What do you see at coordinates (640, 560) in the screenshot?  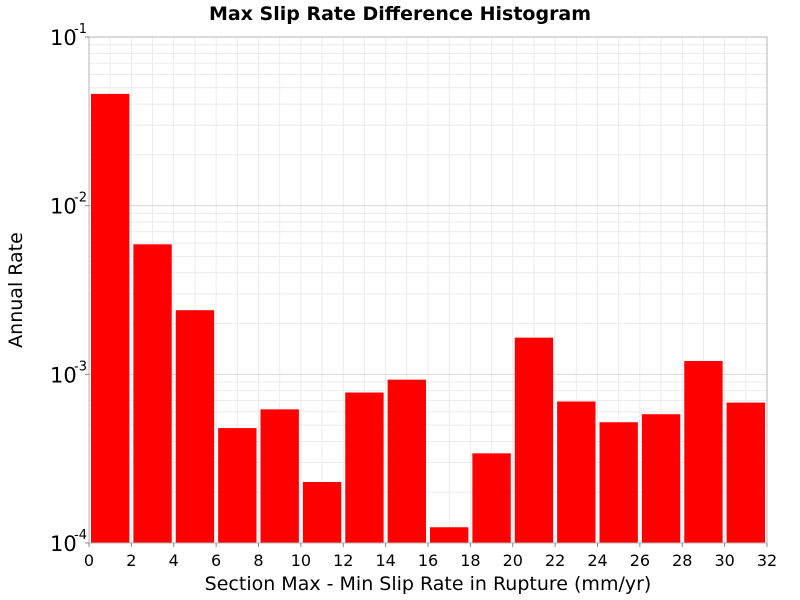 I see `x-tick-label: 26` at bounding box center [640, 560].